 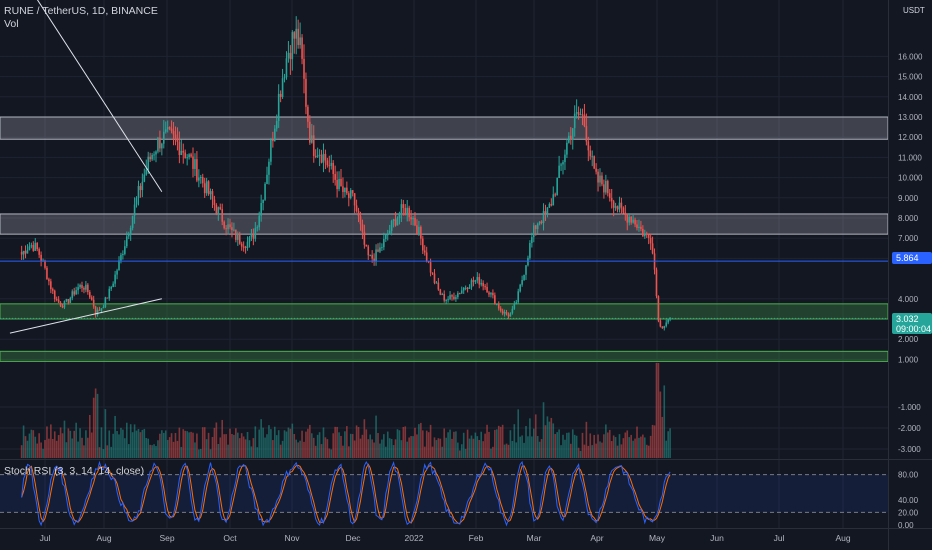 I want to click on time-tick-label: Aug, so click(x=842, y=538).